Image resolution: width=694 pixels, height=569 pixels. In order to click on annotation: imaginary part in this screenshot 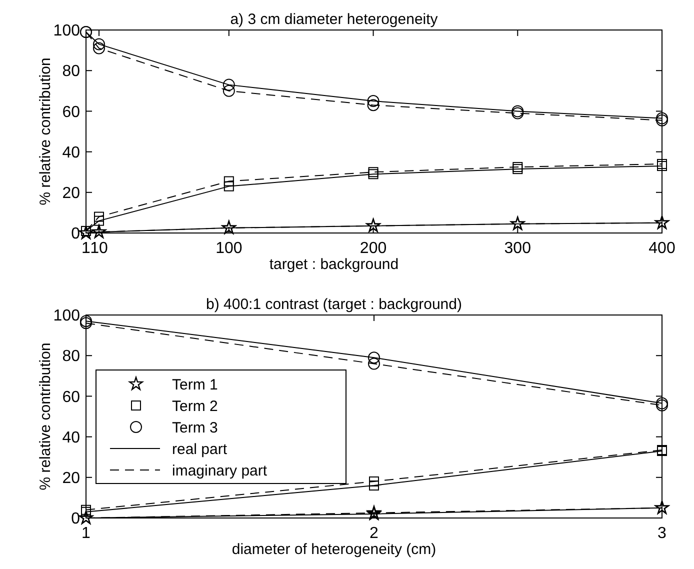, I will do `click(220, 471)`.